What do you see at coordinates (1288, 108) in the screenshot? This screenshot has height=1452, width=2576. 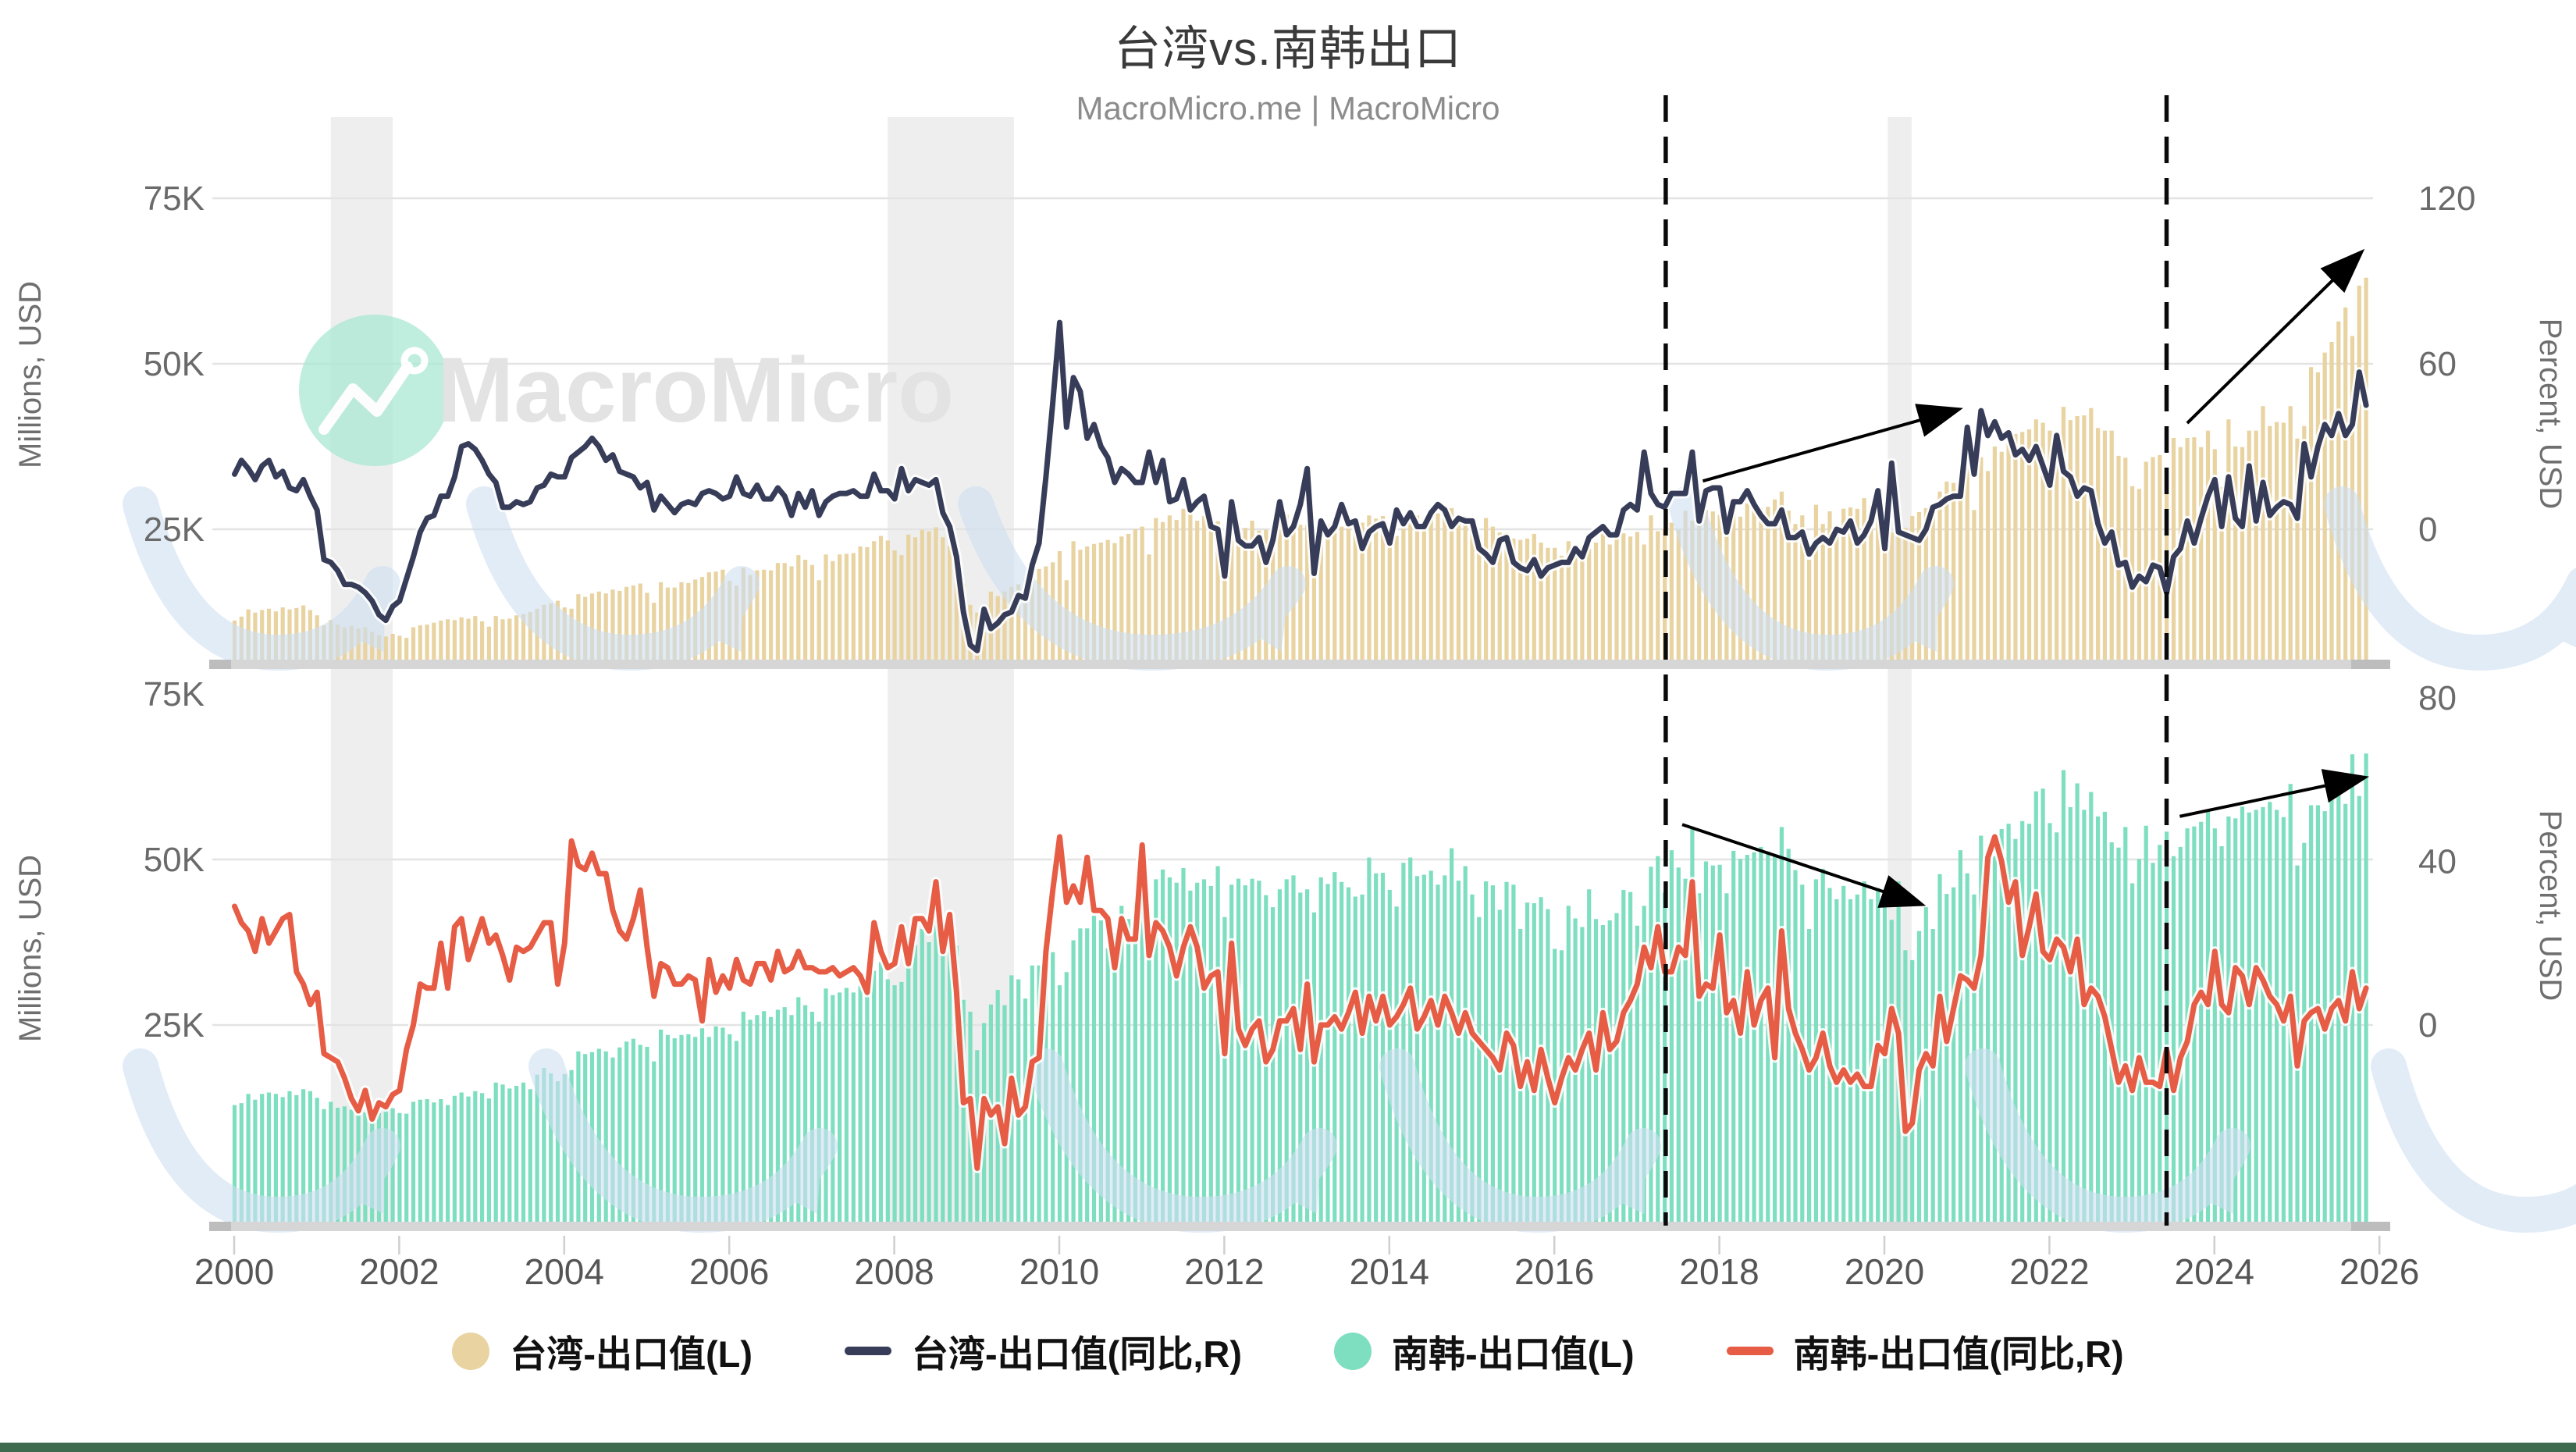 I see `page-subtitle: MacroMicro.me | MacroMicro` at bounding box center [1288, 108].